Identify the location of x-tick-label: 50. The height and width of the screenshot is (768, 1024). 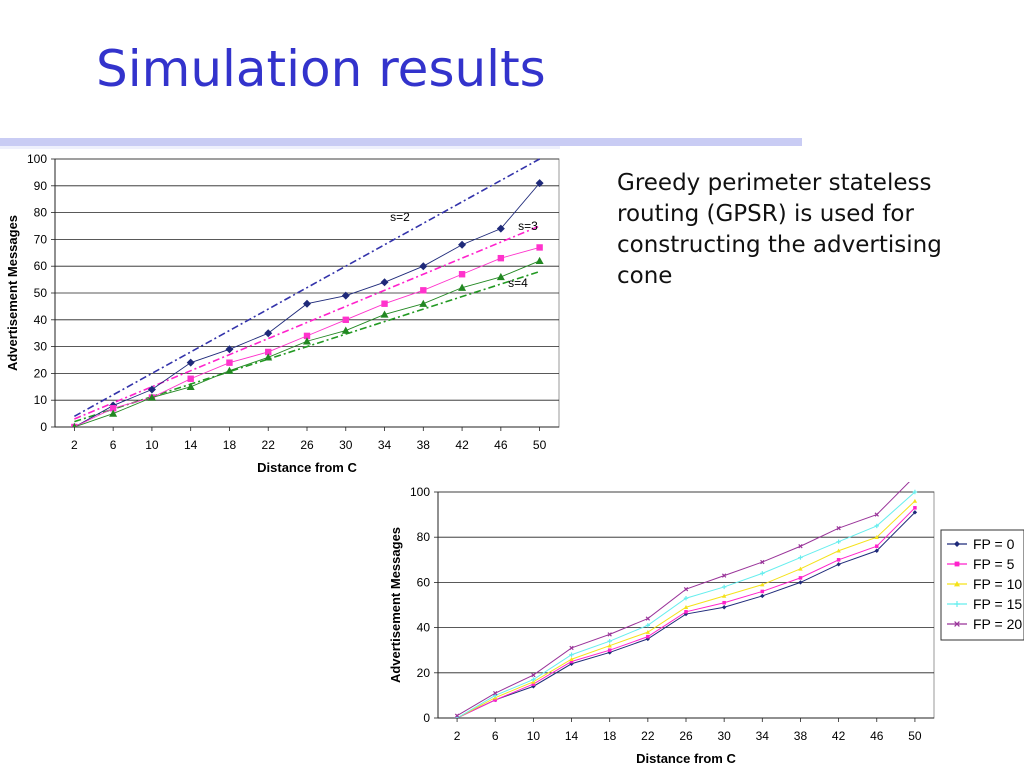
(540, 445).